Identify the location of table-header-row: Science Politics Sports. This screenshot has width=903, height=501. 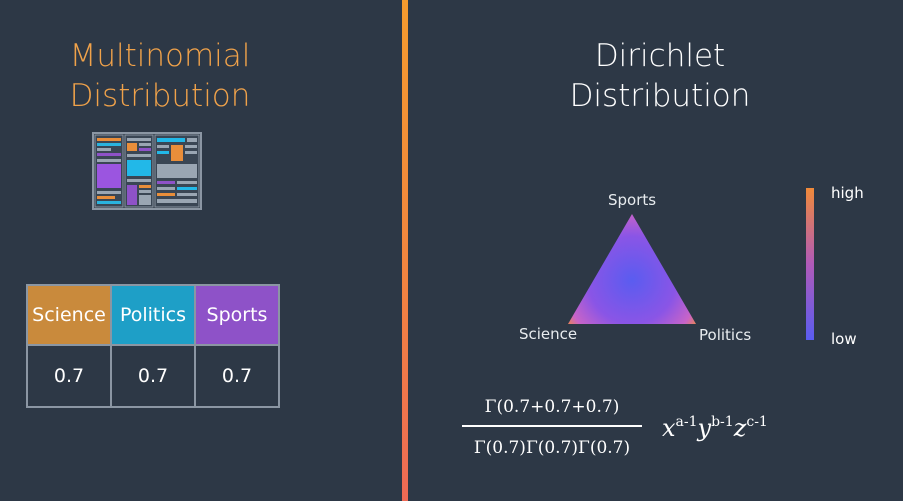
(153, 315).